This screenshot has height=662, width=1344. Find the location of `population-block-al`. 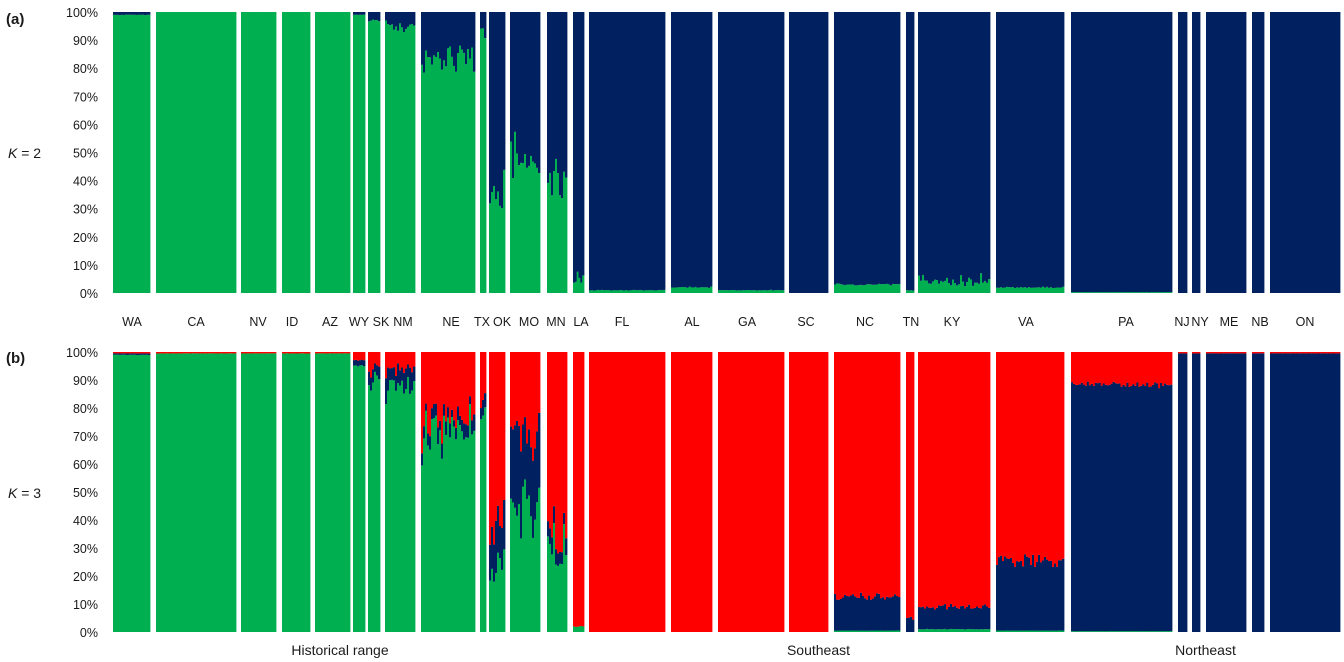

population-block-al is located at coordinates (692, 152).